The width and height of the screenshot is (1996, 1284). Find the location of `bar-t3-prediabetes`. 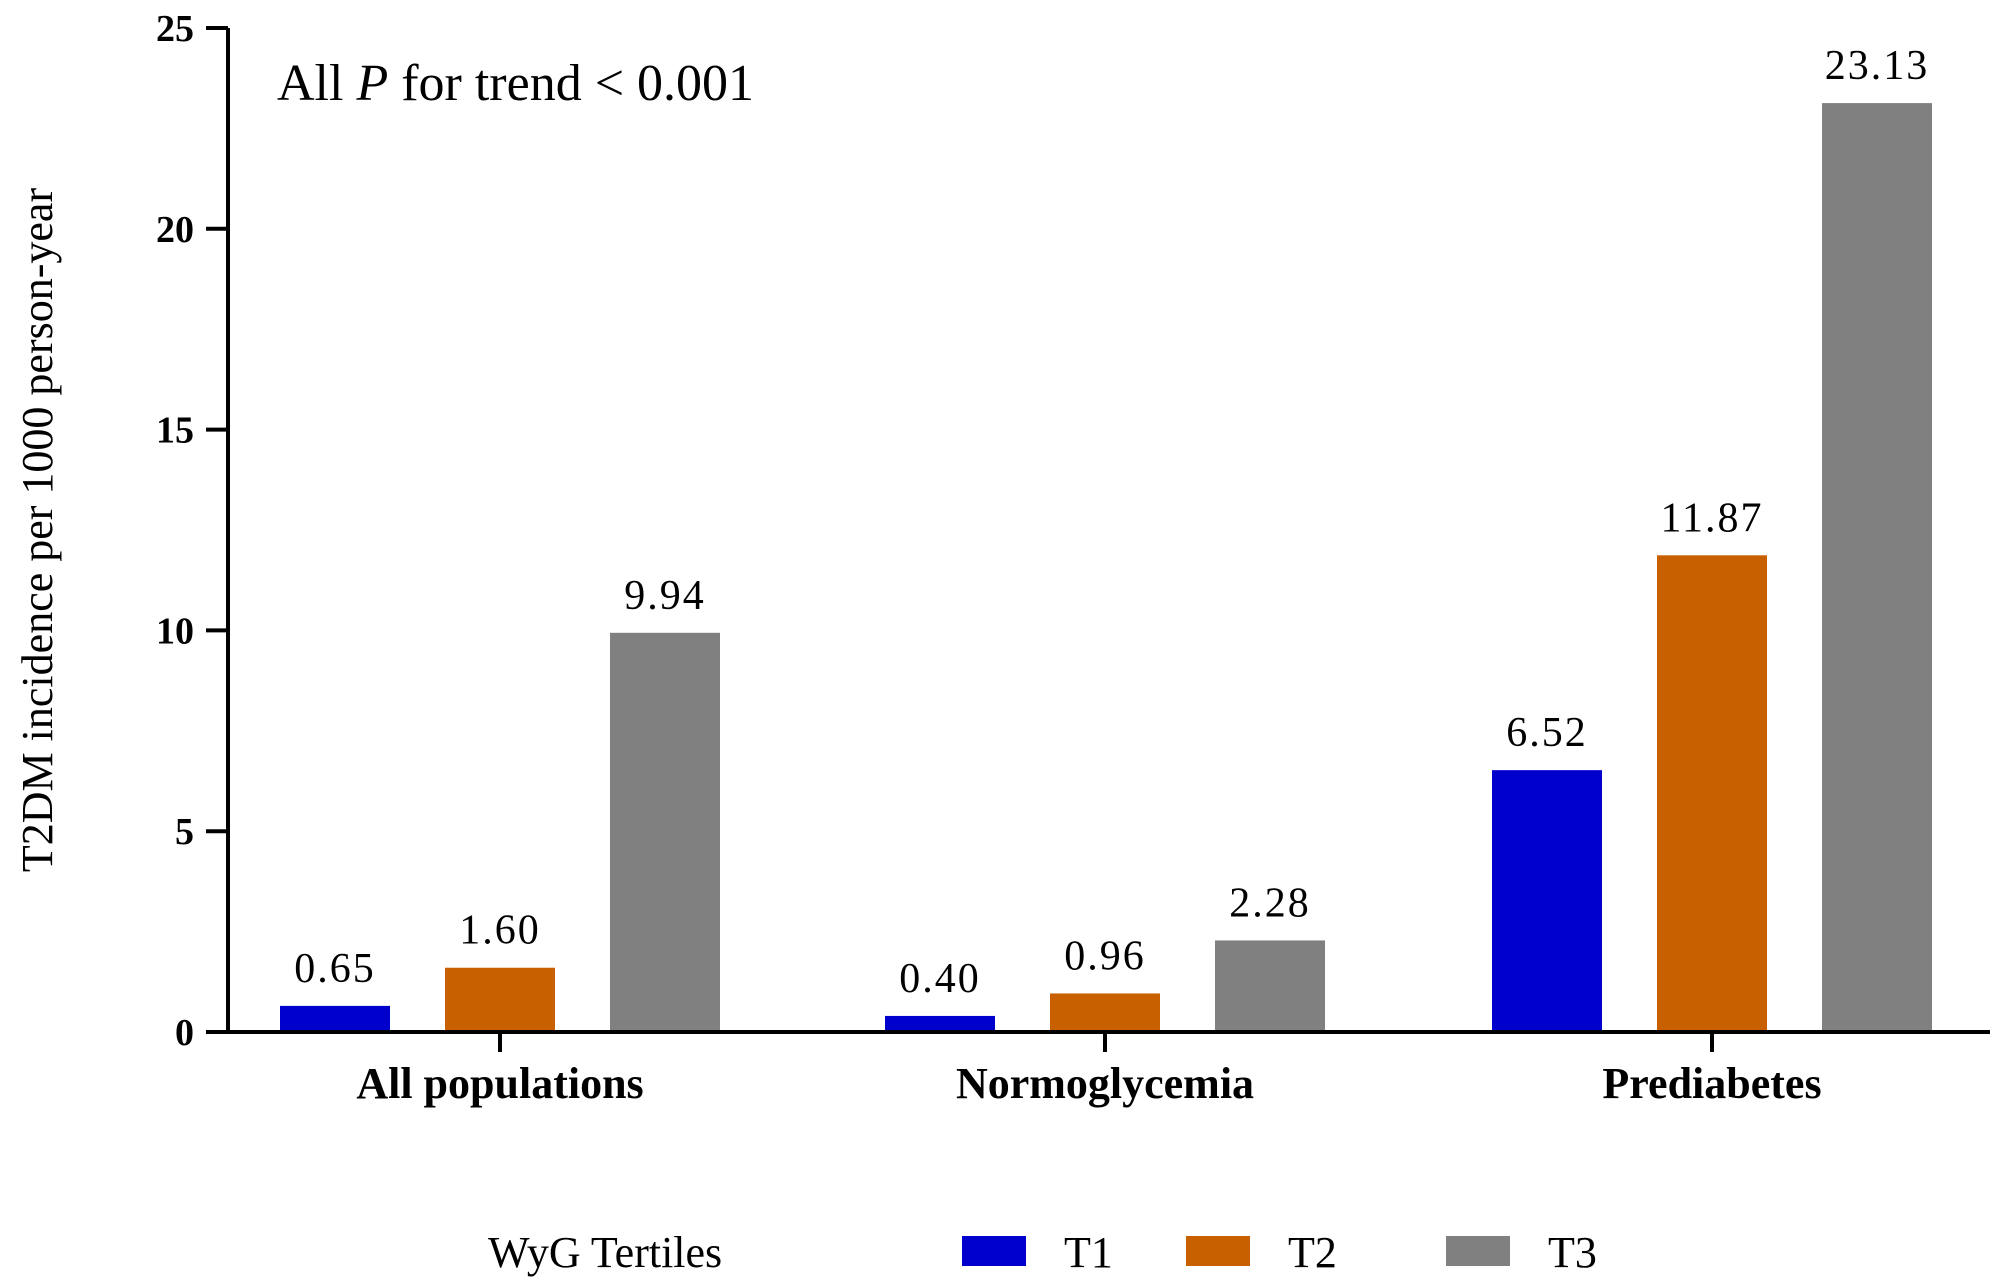

bar-t3-prediabetes is located at coordinates (1877, 568).